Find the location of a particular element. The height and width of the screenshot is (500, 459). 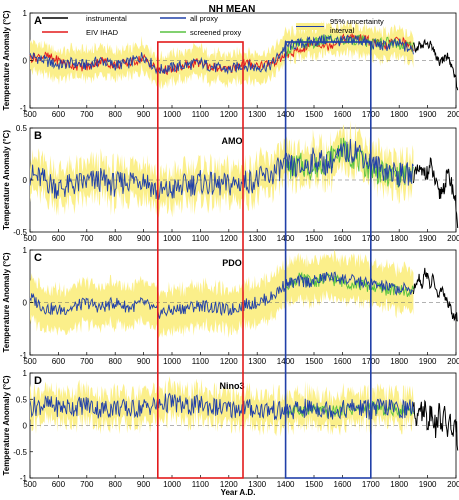

x-tick-label: 1400 is located at coordinates (286, 484).